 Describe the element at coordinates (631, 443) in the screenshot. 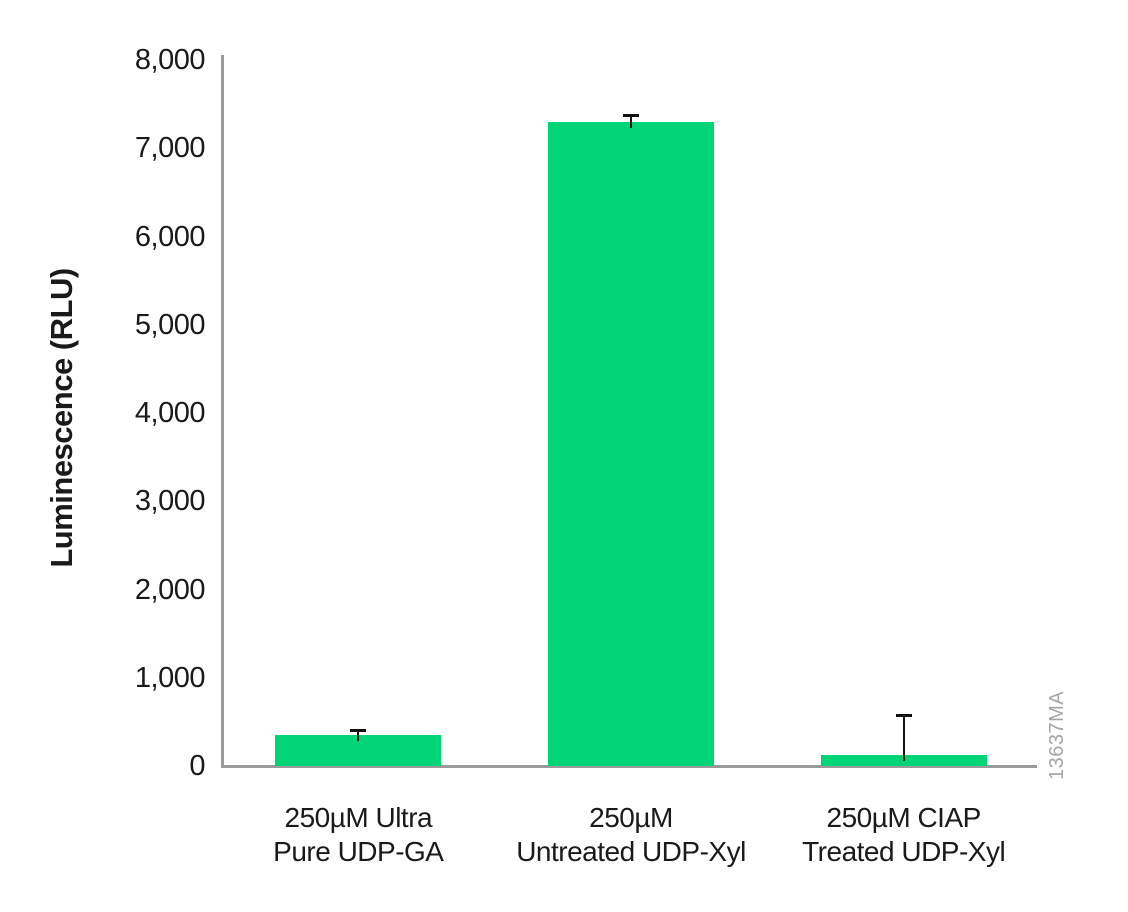

I see `bar` at that location.